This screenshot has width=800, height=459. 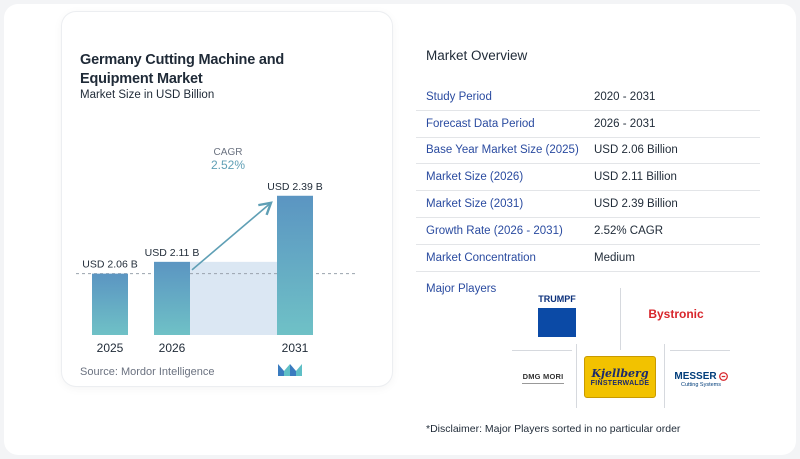 I want to click on market-overview-title: Market Overview, so click(x=477, y=55).